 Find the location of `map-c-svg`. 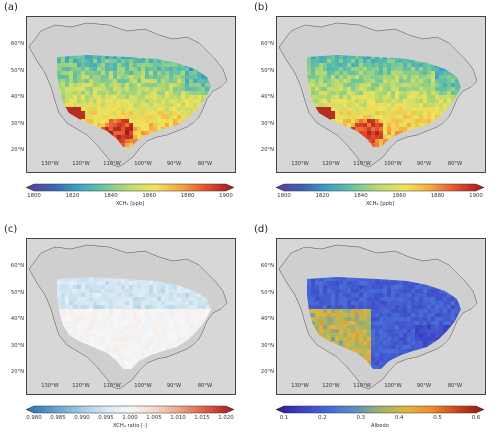

map-c-svg is located at coordinates (128, 317).